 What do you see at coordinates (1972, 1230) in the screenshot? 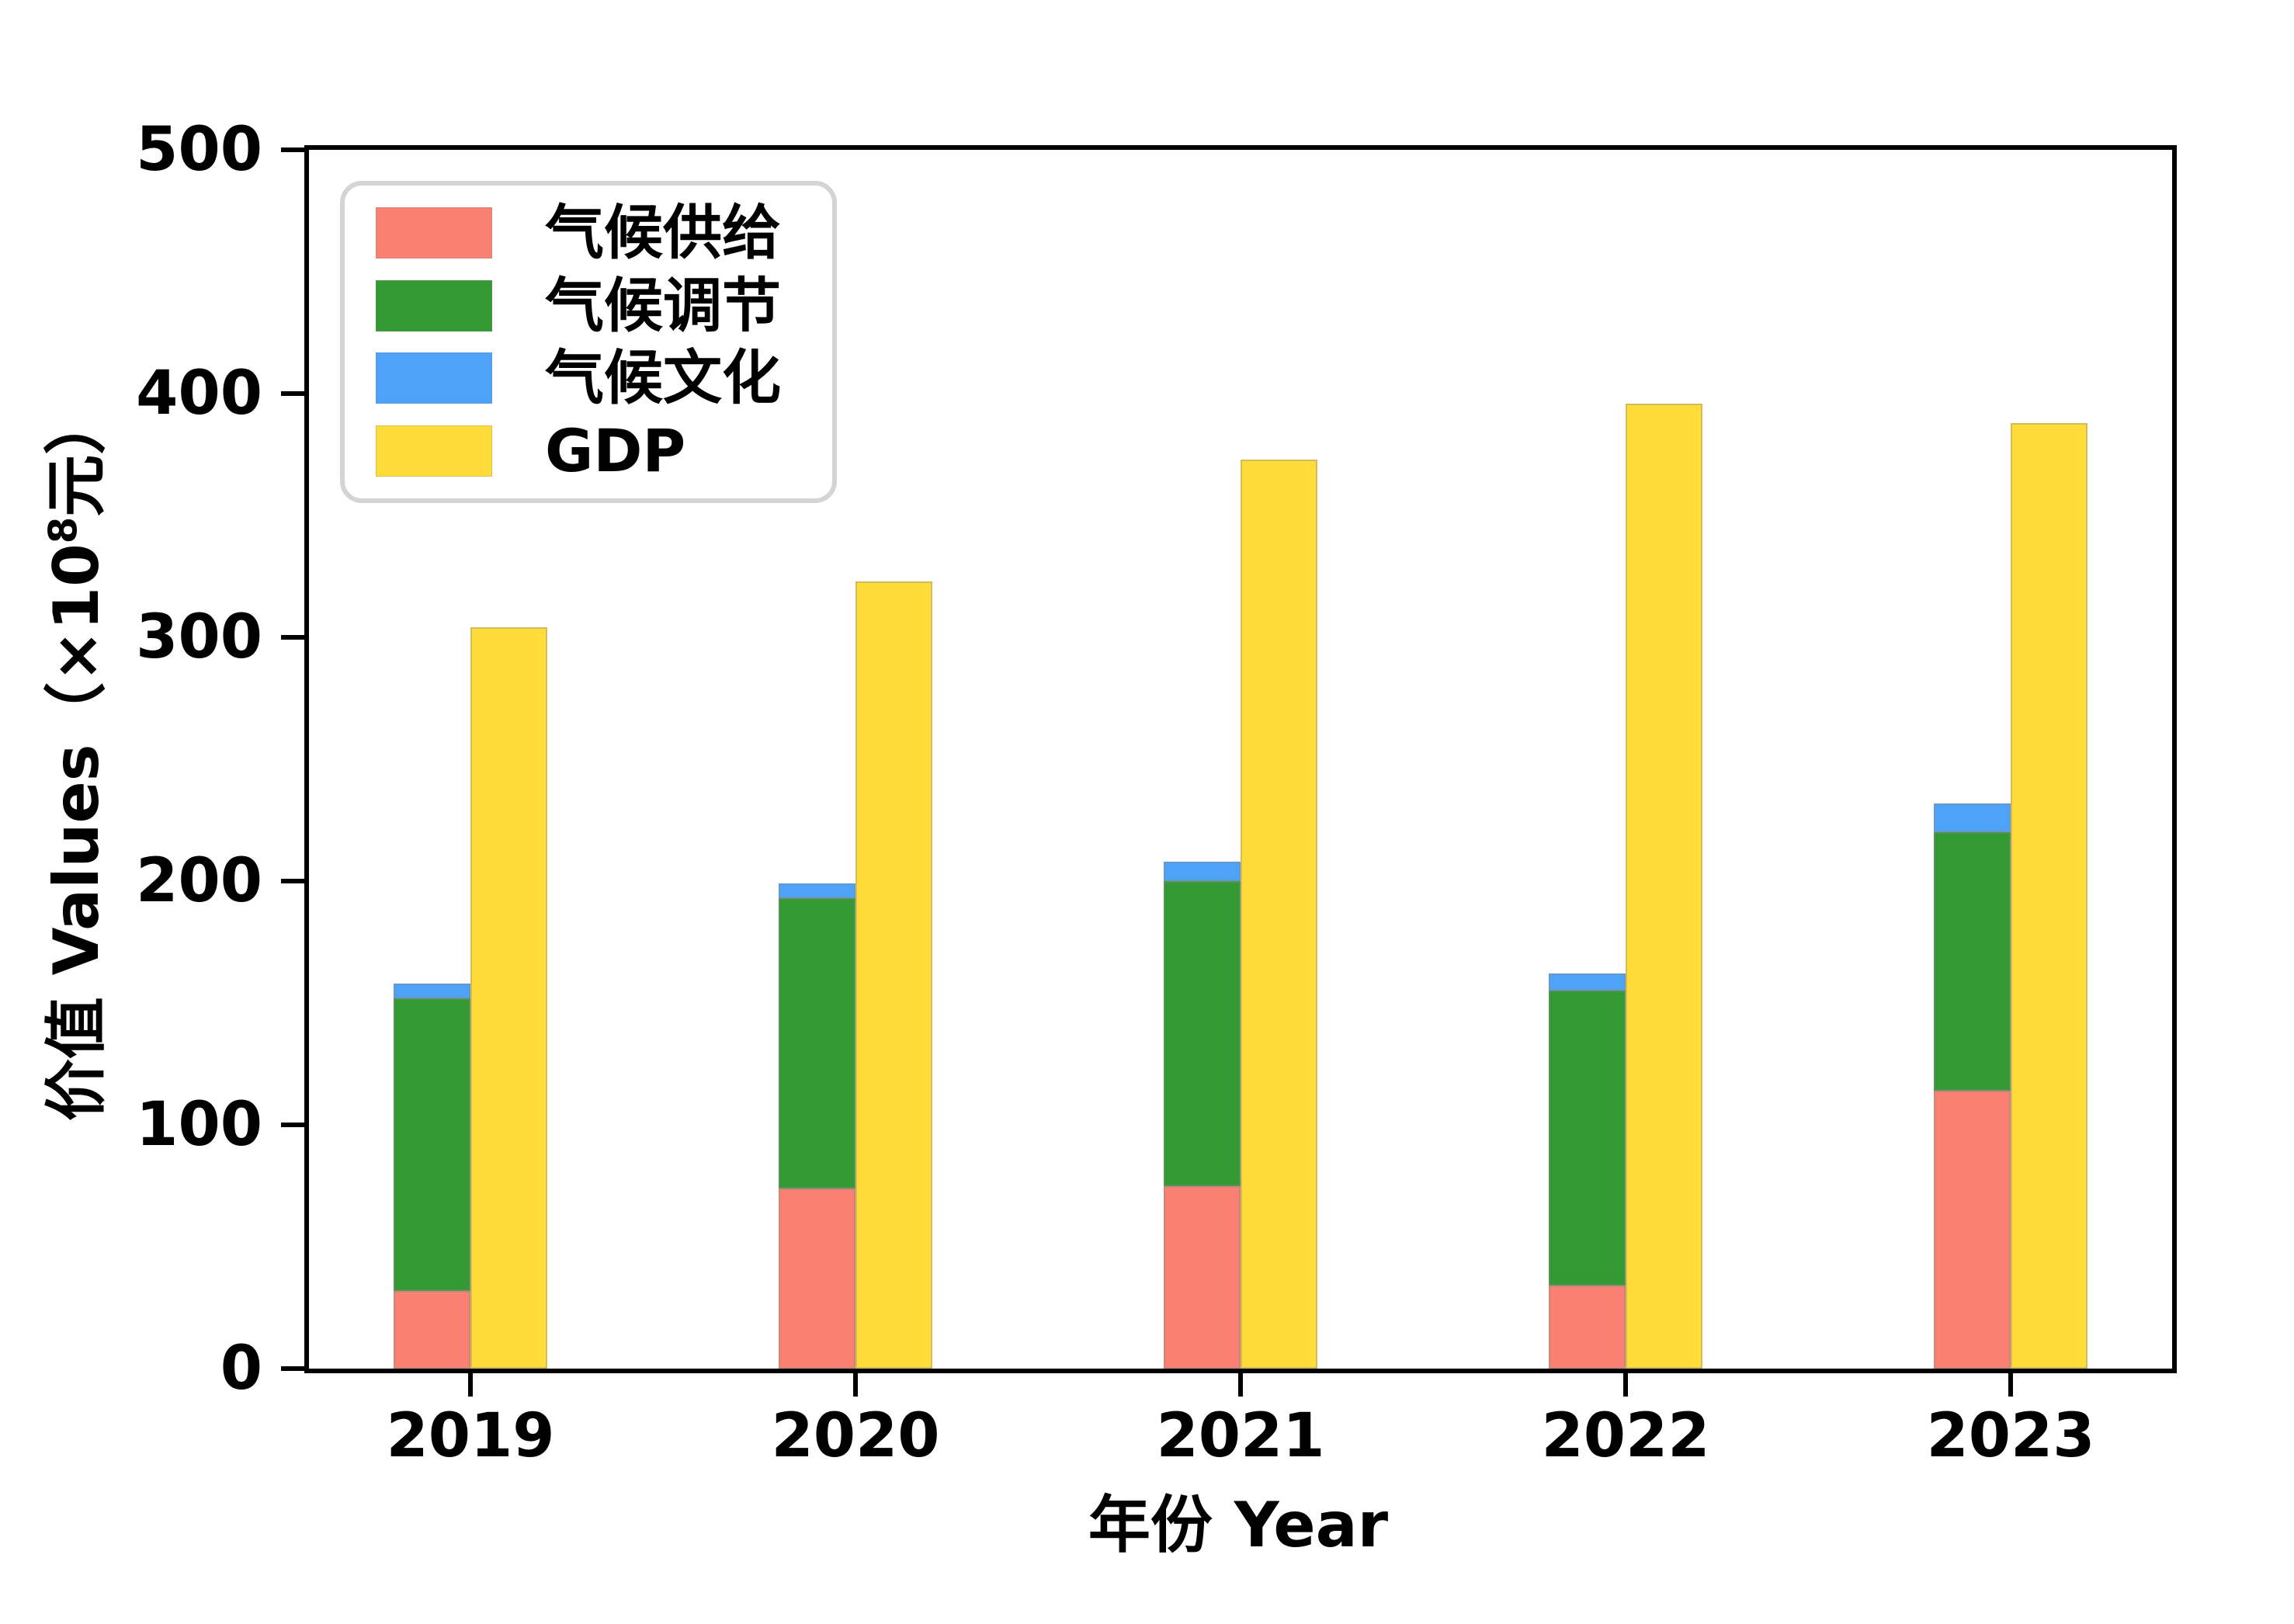
I see `bar-segment-气候供给-2023` at bounding box center [1972, 1230].